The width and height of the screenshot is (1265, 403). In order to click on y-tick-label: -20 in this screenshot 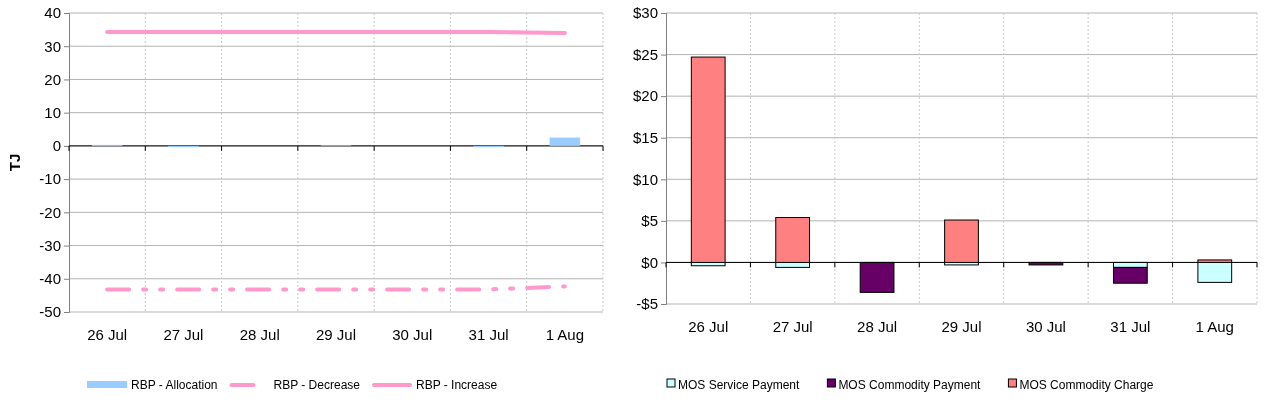, I will do `click(50, 212)`.